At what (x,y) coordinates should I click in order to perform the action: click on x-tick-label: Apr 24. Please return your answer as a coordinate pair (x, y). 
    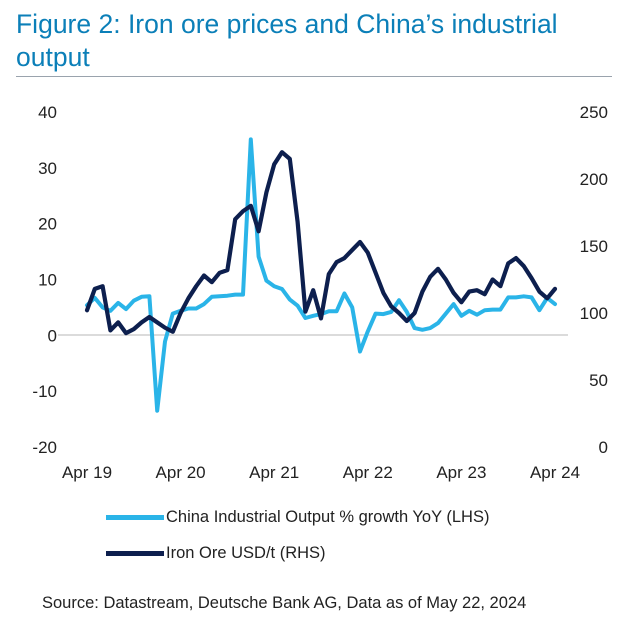
    Looking at the image, I should click on (555, 472).